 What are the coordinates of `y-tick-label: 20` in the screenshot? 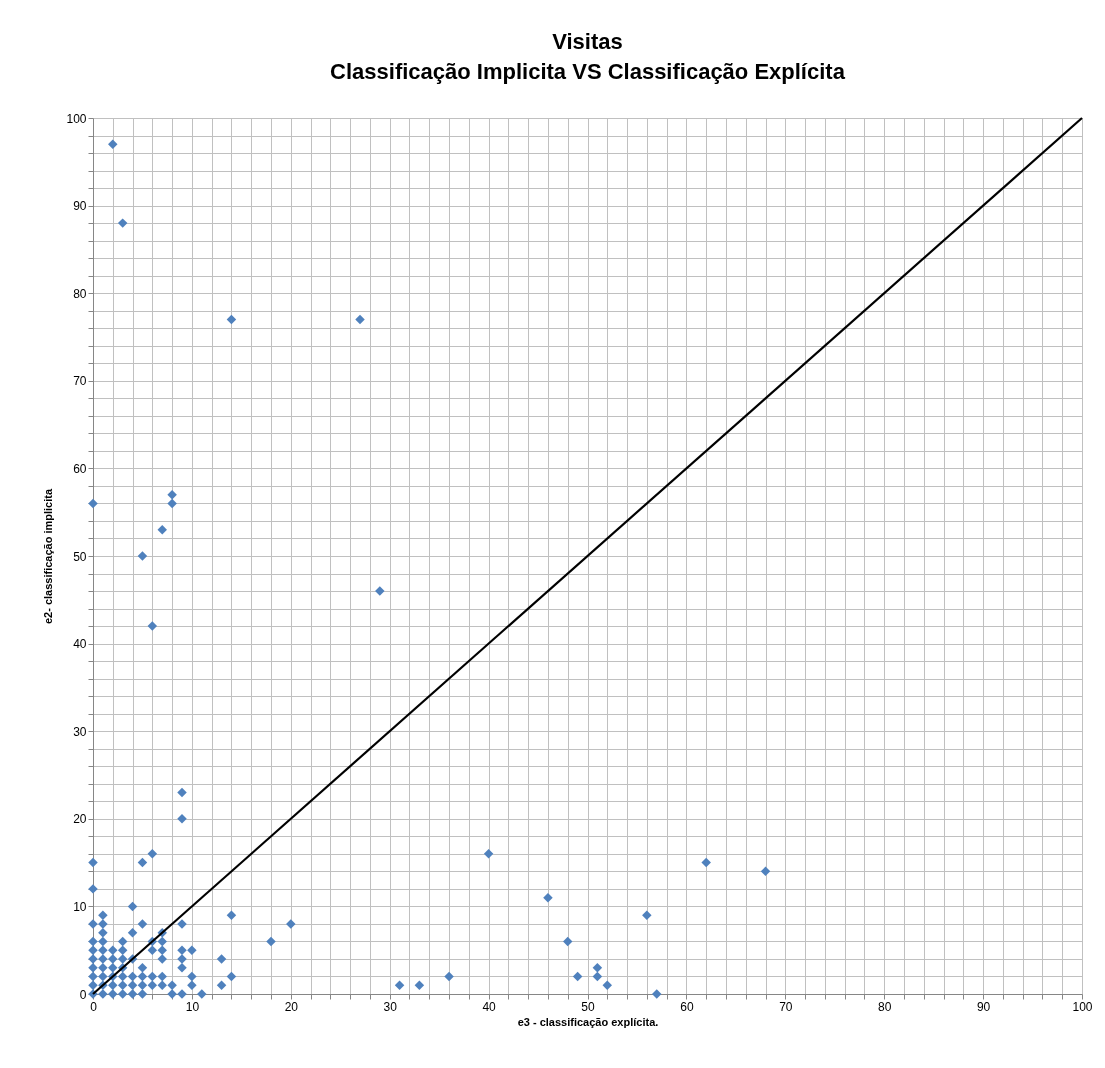 It's located at (80, 819).